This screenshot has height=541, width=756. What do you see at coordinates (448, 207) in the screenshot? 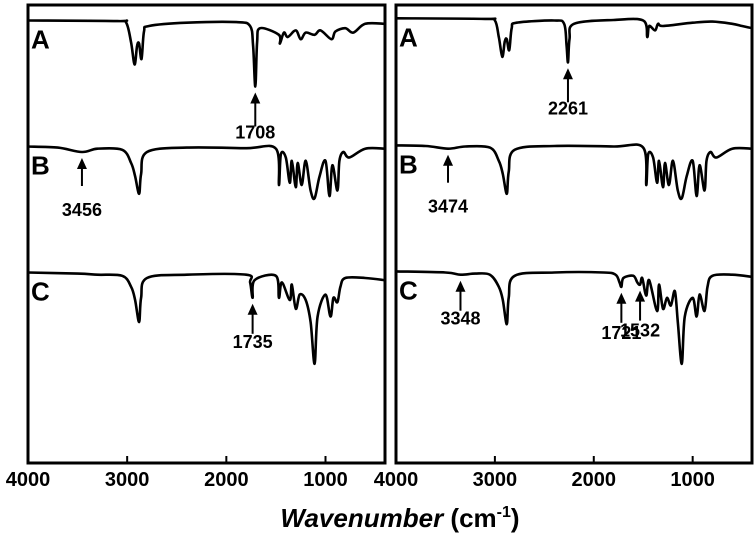
I see `peak-annotation-label: 3474` at bounding box center [448, 207].